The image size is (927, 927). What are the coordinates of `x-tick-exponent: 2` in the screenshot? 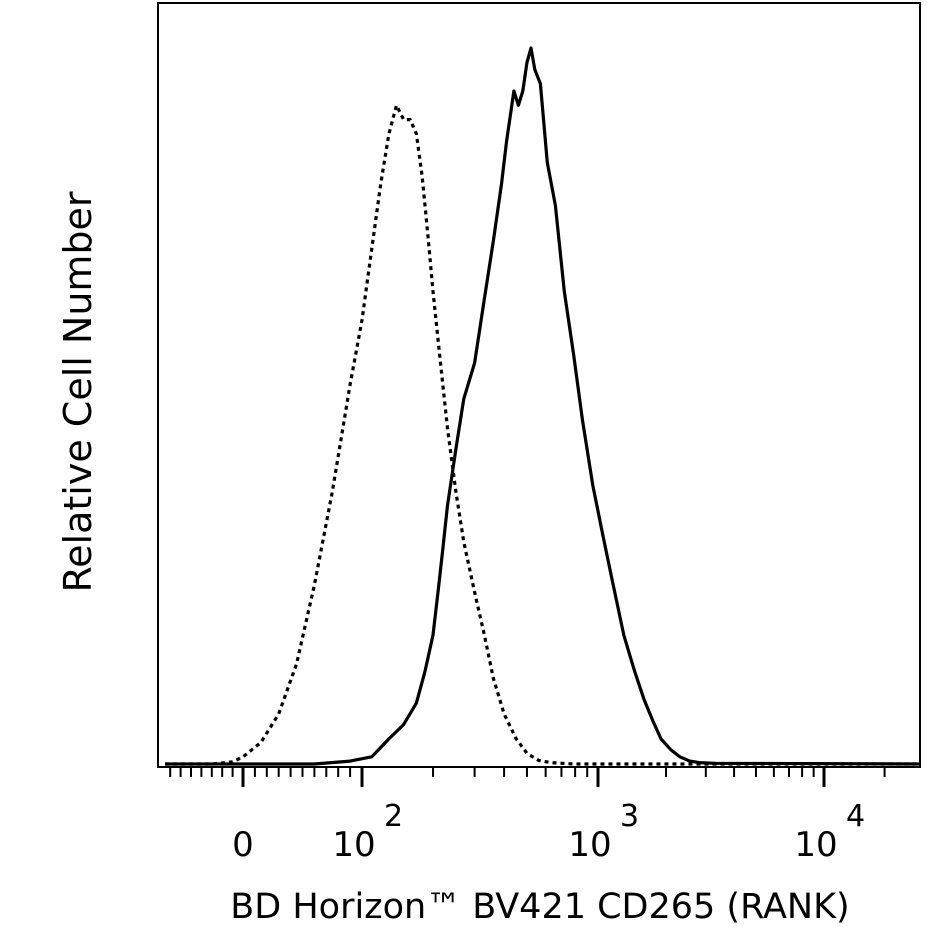 It's located at (393, 816).